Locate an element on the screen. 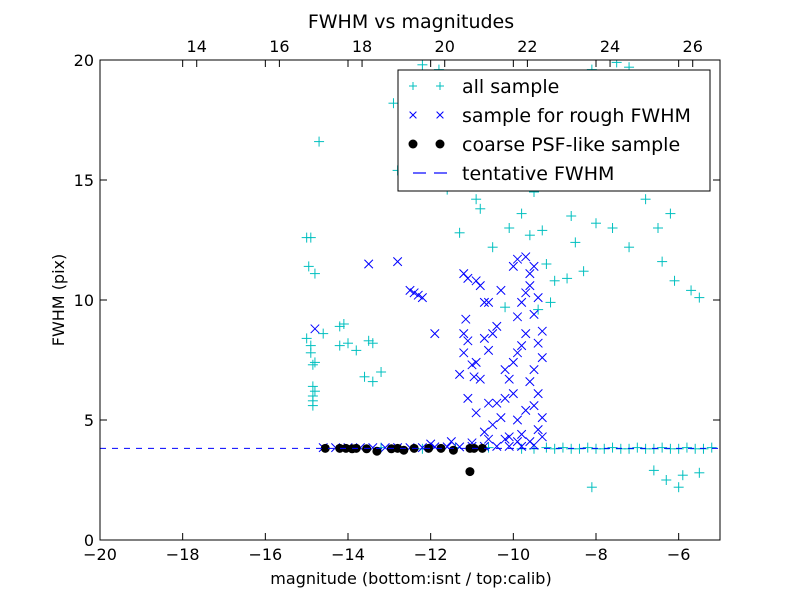 The height and width of the screenshot is (600, 800). chart-title: FWHM vs magnitudes is located at coordinates (411, 22).